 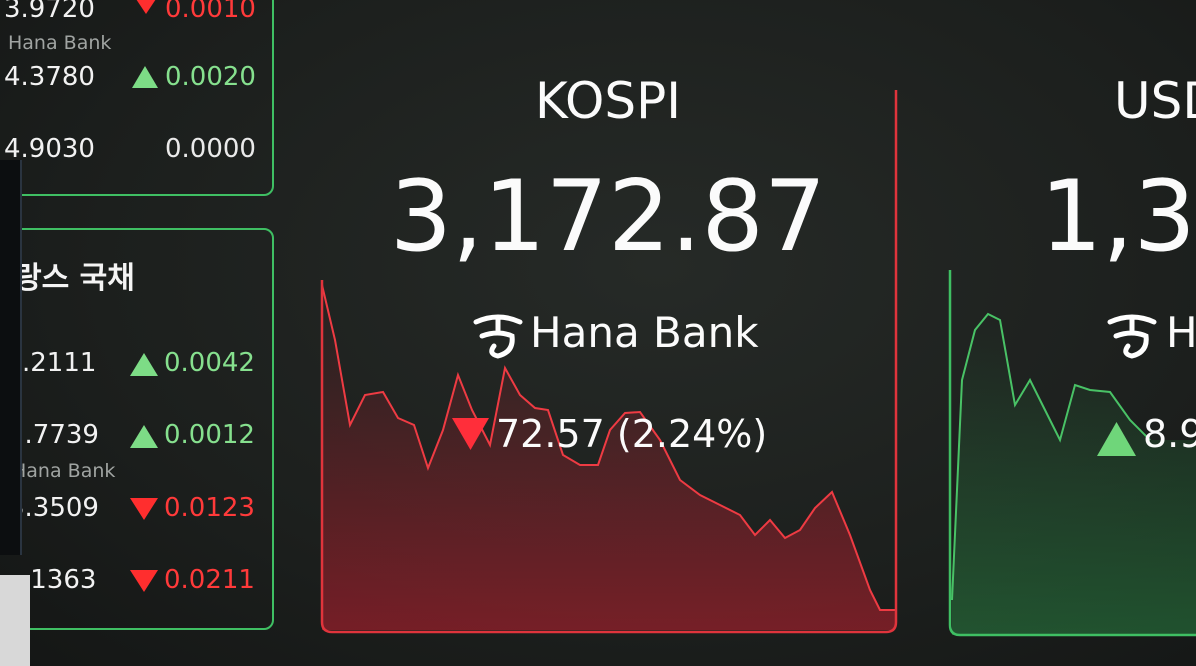 I want to click on rate-value: 3.3509, so click(x=53, y=508).